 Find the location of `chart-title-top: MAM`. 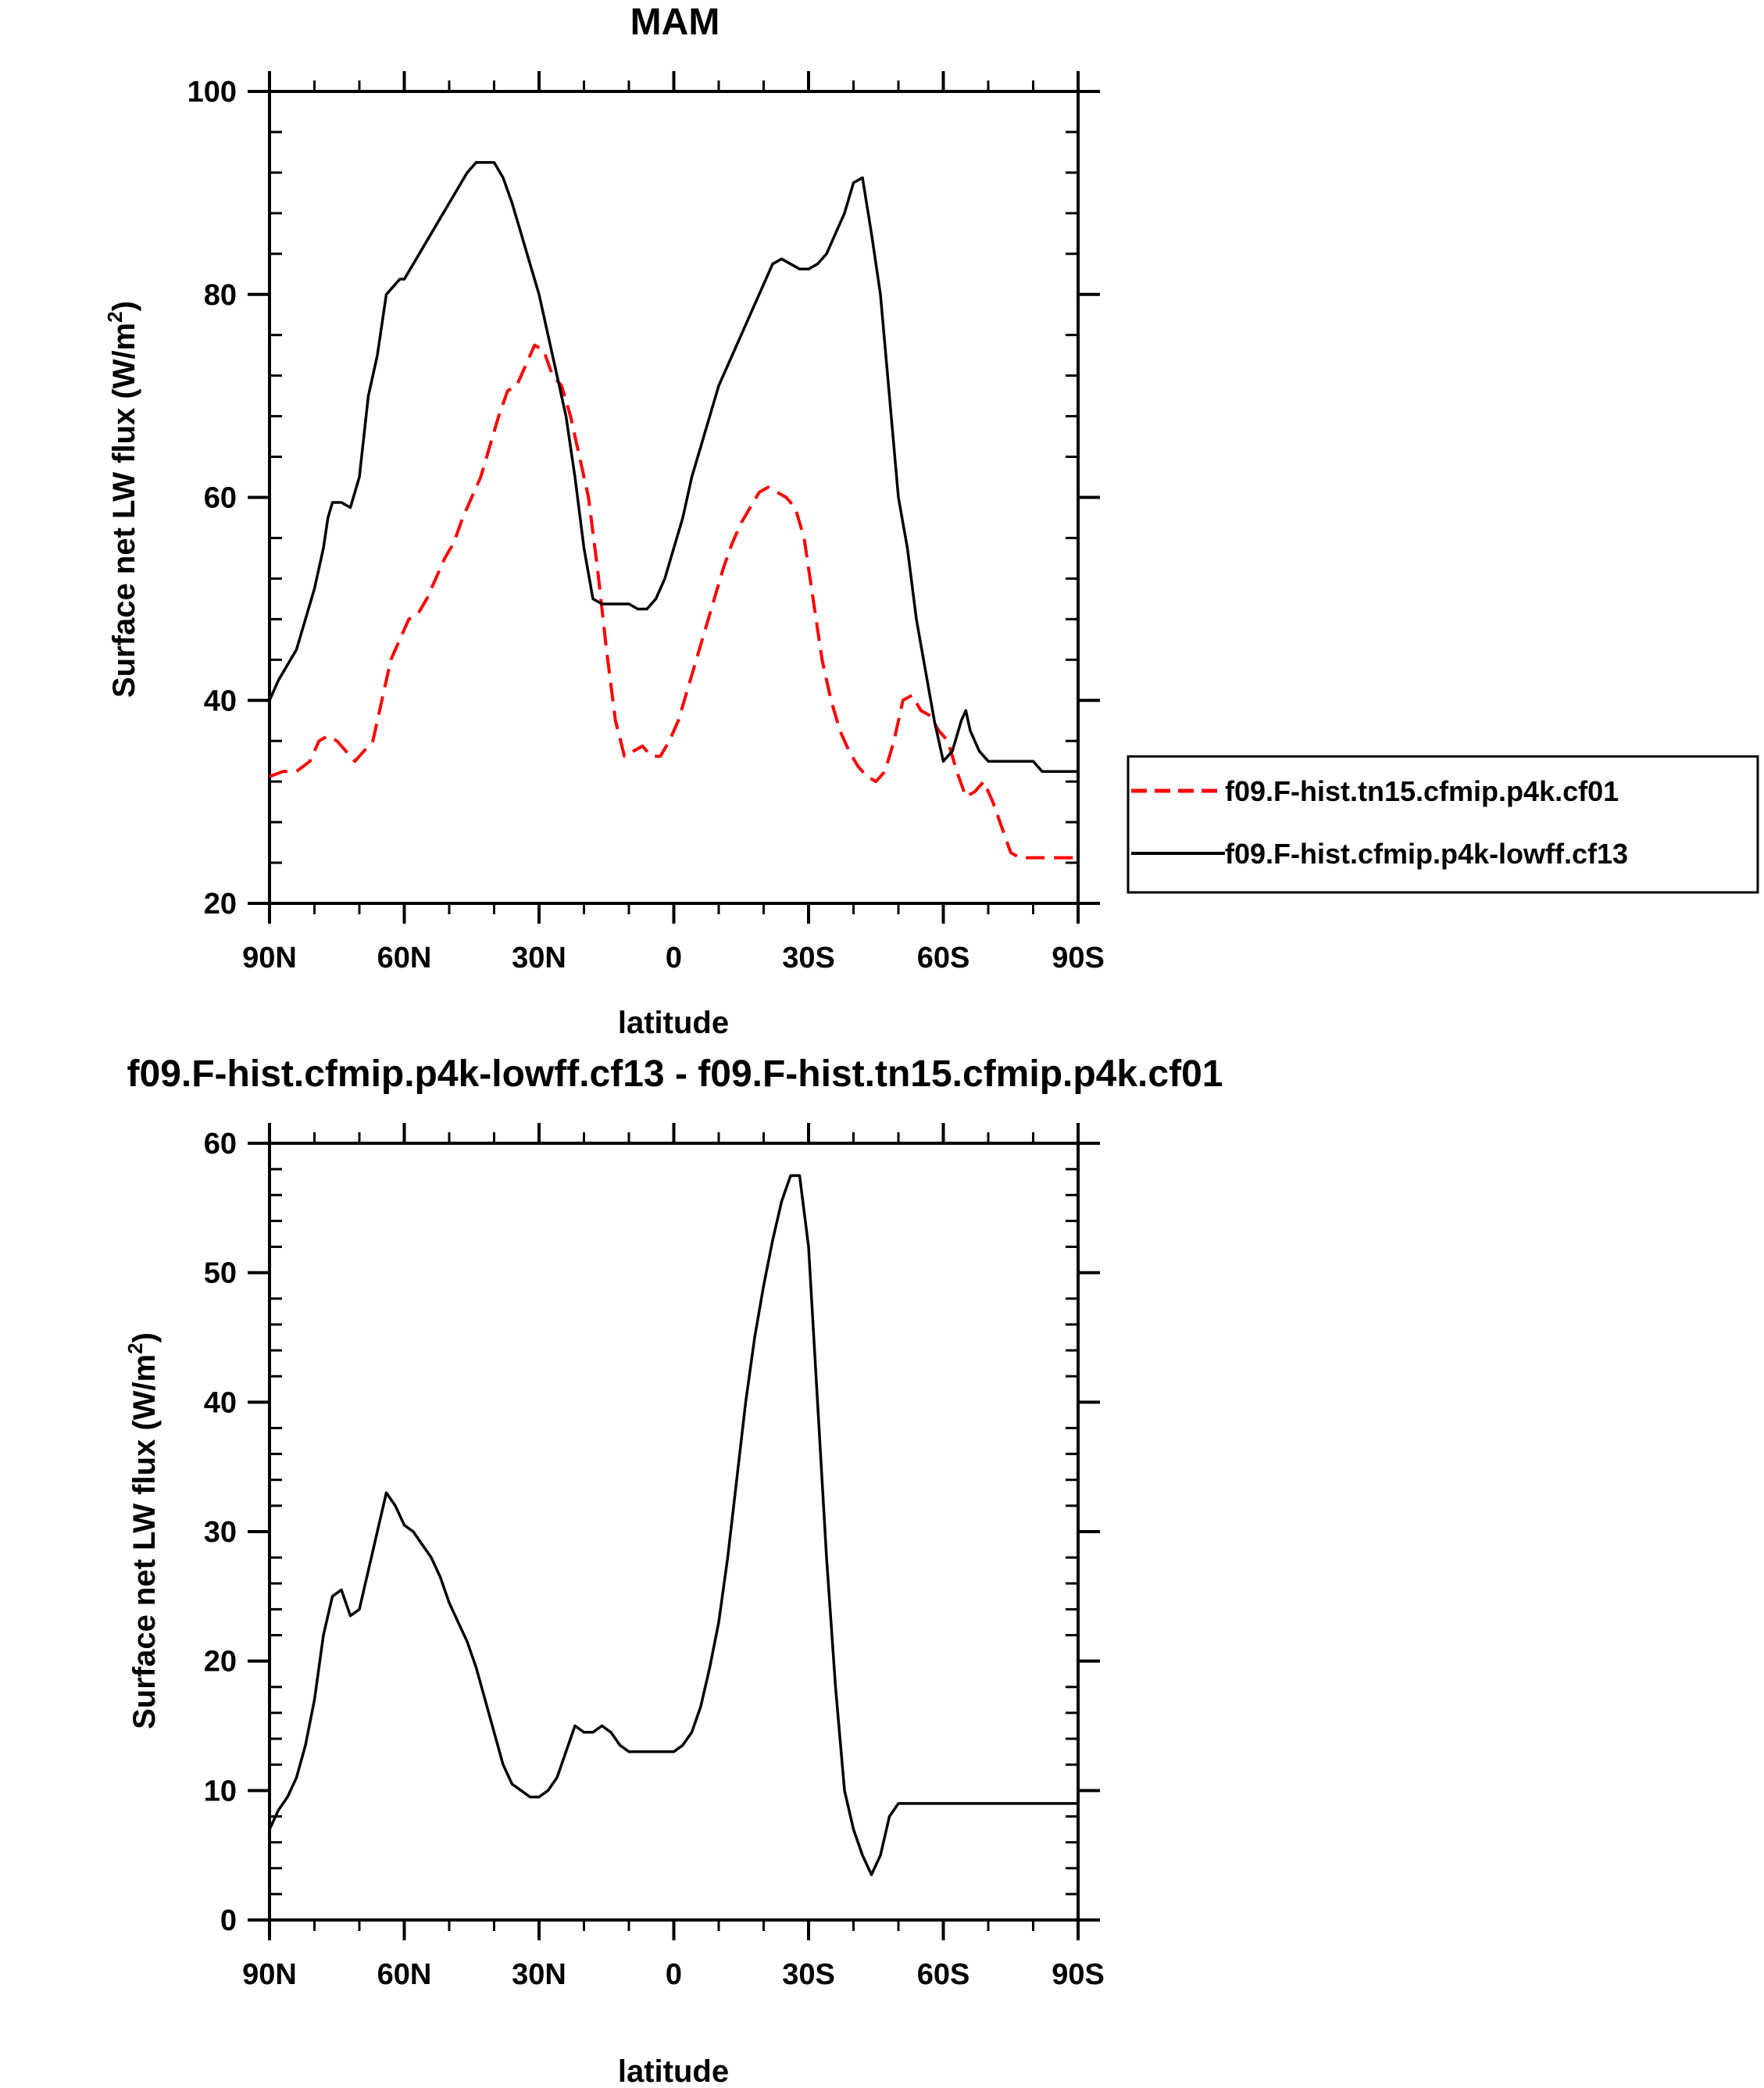

chart-title-top: MAM is located at coordinates (675, 22).